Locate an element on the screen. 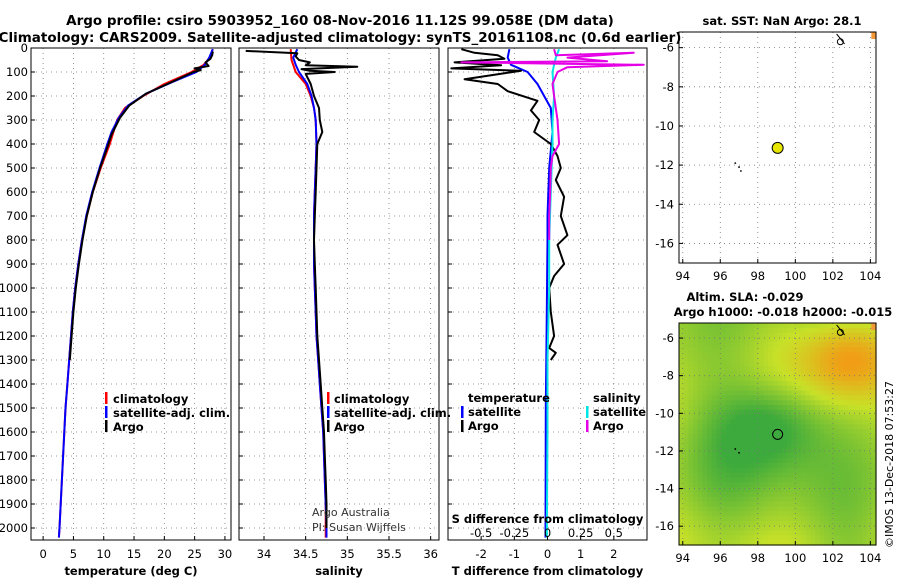 Image resolution: width=900 pixels, height=580 pixels. x-axis-label: temperature (deg C) is located at coordinates (130, 571).